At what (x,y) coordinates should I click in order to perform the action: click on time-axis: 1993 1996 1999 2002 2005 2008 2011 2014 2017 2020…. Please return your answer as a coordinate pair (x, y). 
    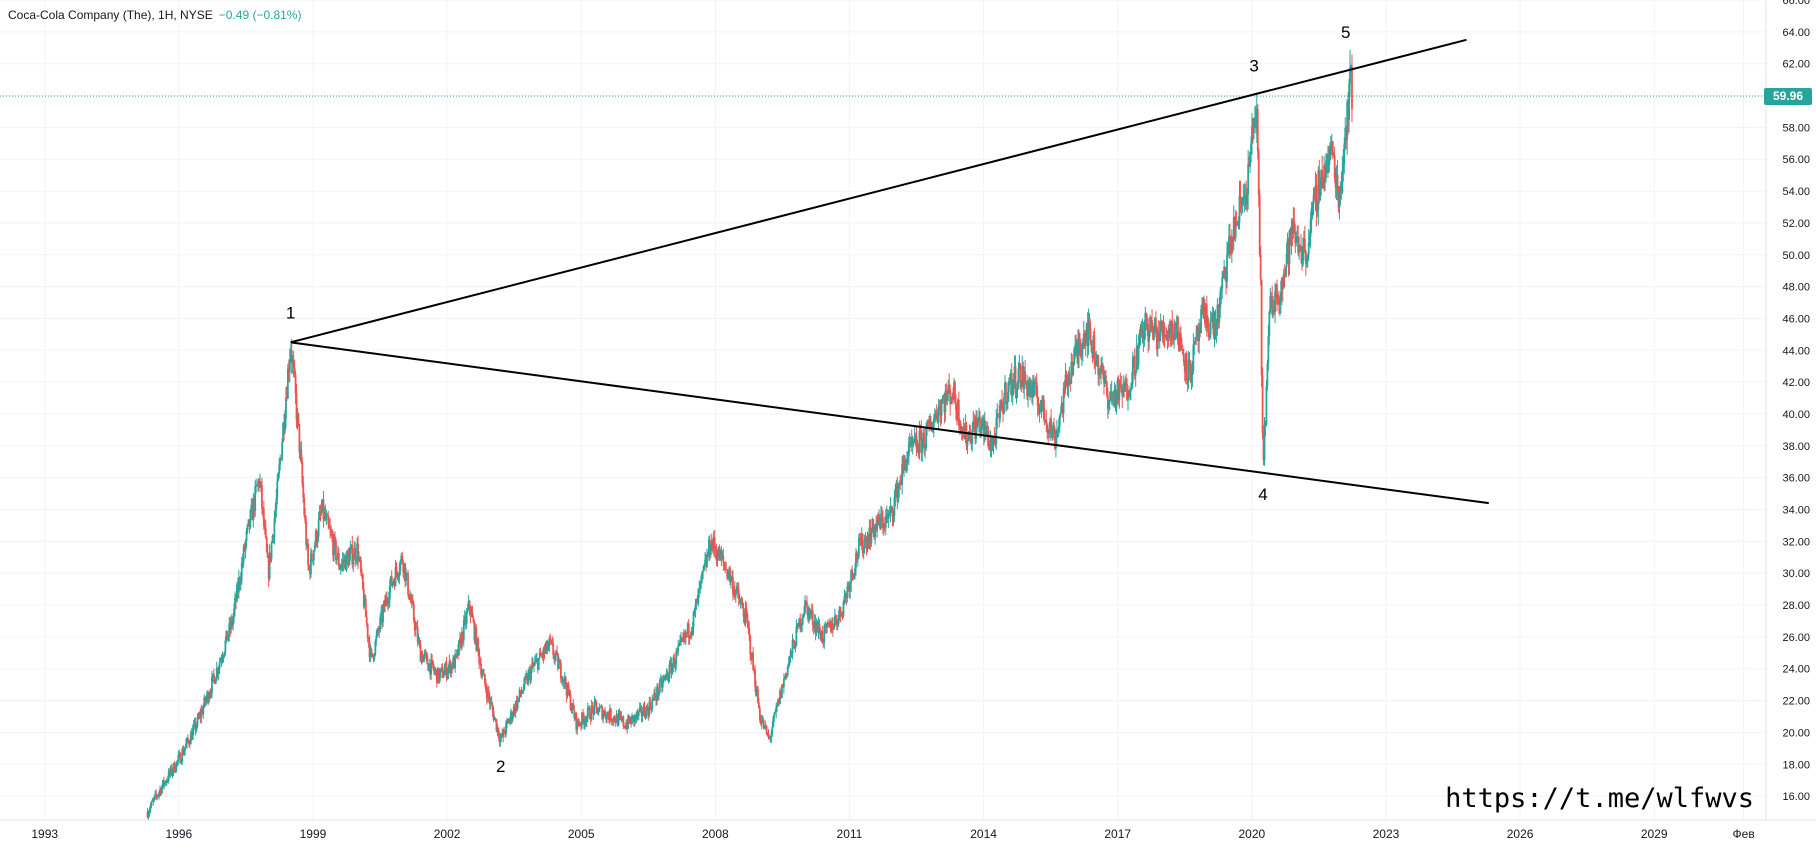
    Looking at the image, I should click on (892, 834).